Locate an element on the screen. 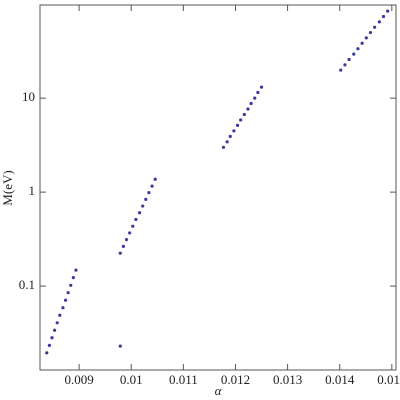 The width and height of the screenshot is (400, 400). x-tick-label: 0.014 is located at coordinates (340, 379).